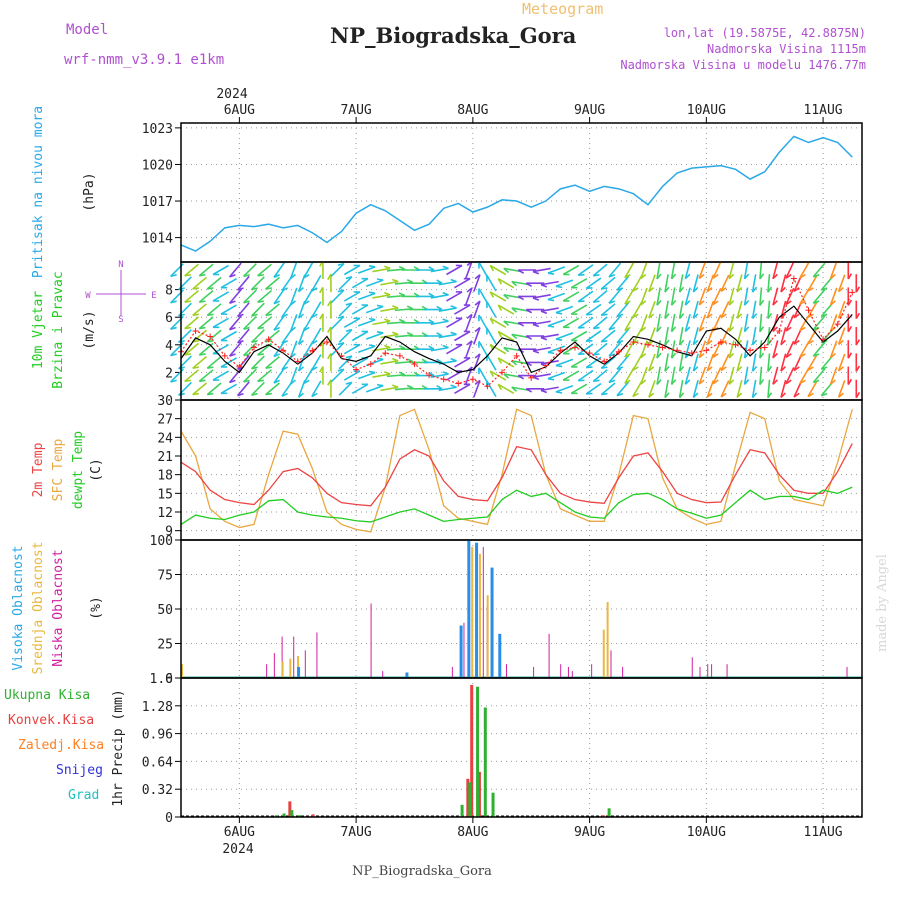 This screenshot has width=900, height=900. Describe the element at coordinates (786, 49) in the screenshot. I see `elevation-label: Nadmorska Visina 1115m` at that location.